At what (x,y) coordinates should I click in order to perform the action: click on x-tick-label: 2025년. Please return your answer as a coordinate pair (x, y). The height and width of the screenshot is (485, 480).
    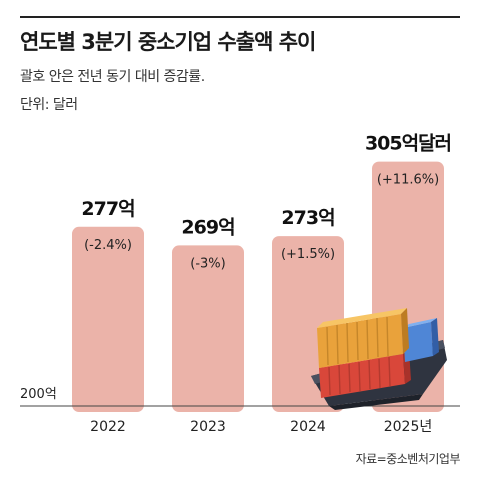
    Looking at the image, I should click on (408, 427).